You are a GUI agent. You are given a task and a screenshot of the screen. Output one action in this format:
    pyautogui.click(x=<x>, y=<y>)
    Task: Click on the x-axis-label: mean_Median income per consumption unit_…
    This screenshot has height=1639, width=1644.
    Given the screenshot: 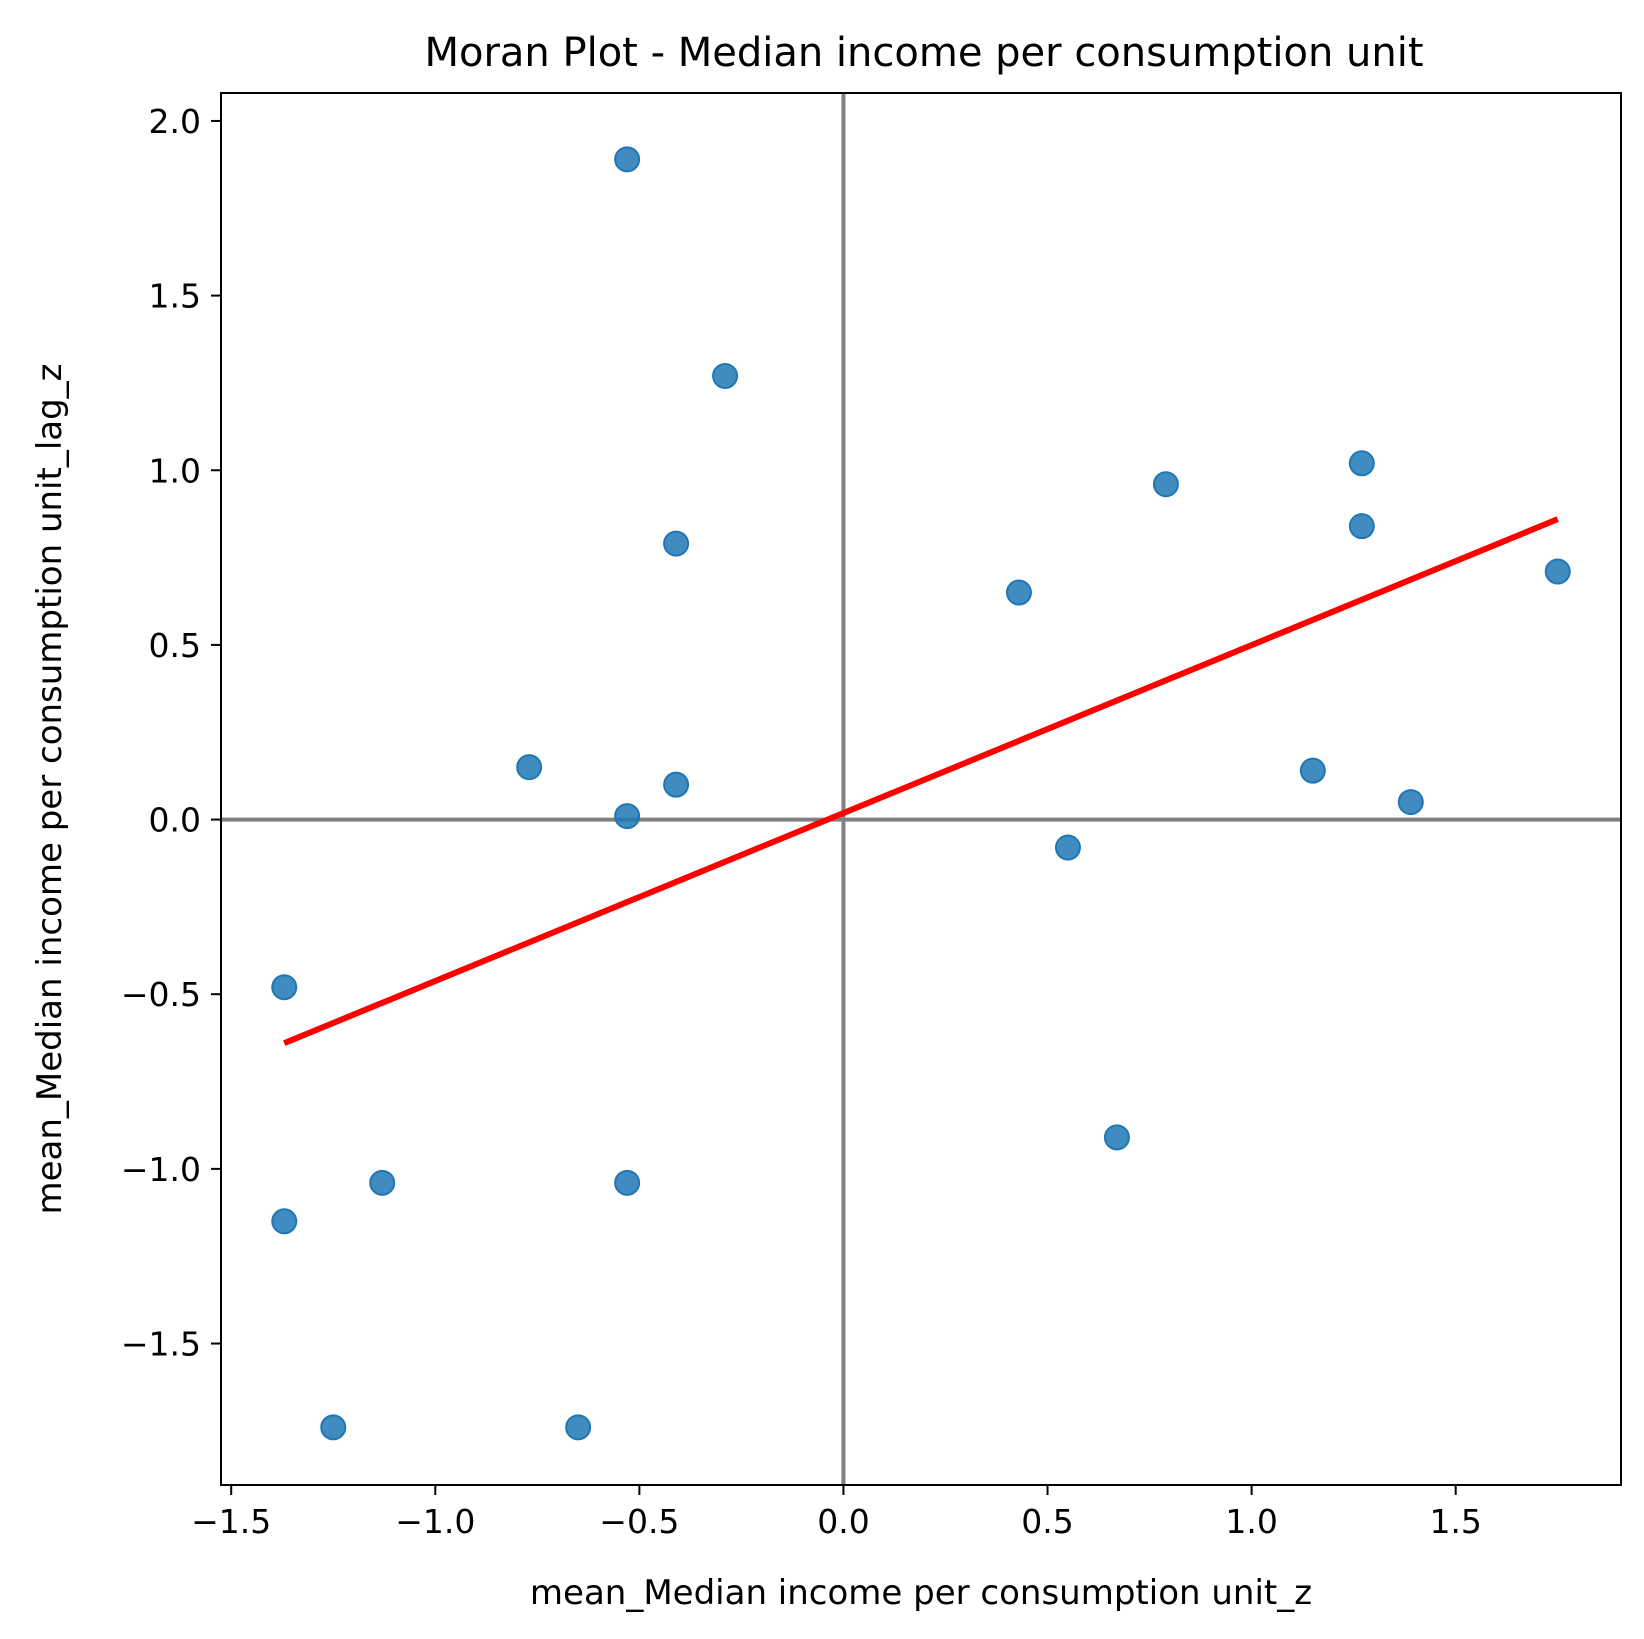 What is the action you would take?
    pyautogui.click(x=921, y=1593)
    